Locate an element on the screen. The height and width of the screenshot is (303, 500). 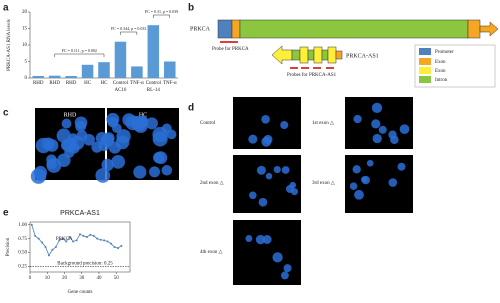
x-tick-label: 10 is located at coordinates (48, 278).